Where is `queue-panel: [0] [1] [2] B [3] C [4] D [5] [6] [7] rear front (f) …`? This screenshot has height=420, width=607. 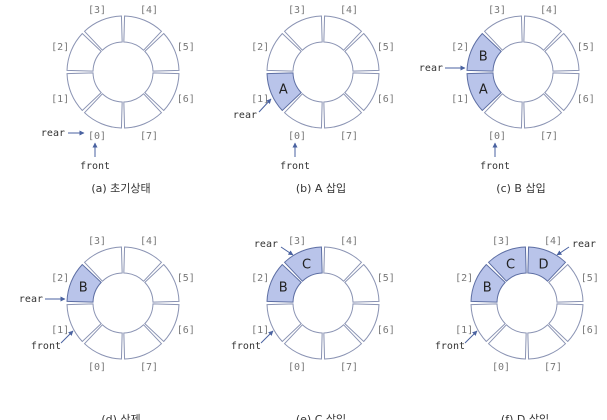 queue-panel: [0] [1] [2] B [3] C [4] D [5] [6] [7] rear front (f) … is located at coordinates (517, 328).